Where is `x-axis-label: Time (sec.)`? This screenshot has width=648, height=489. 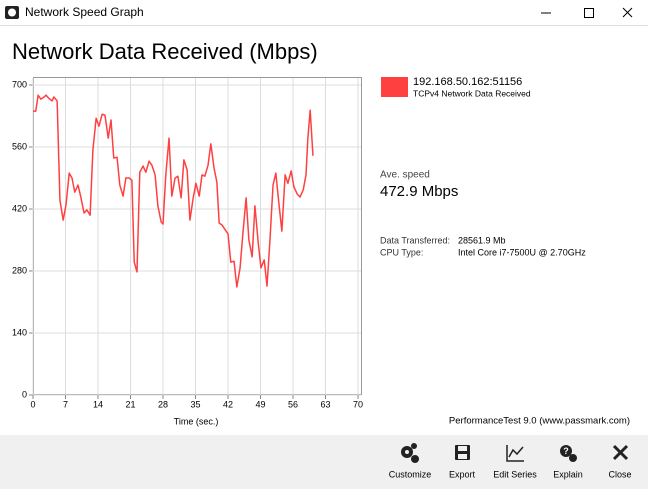 x-axis-label: Time (sec.) is located at coordinates (196, 421).